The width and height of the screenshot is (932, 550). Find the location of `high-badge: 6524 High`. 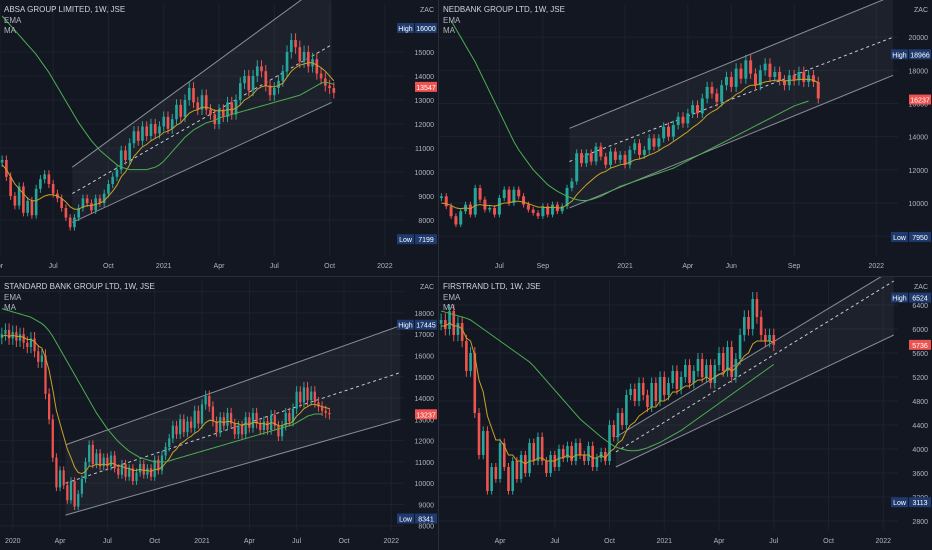

high-badge: 6524 High is located at coordinates (911, 297).